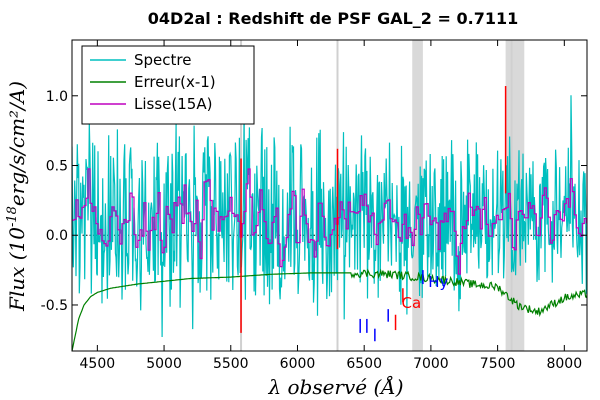  I want to click on y-axis-label-exponent: -18, so click(12, 216).